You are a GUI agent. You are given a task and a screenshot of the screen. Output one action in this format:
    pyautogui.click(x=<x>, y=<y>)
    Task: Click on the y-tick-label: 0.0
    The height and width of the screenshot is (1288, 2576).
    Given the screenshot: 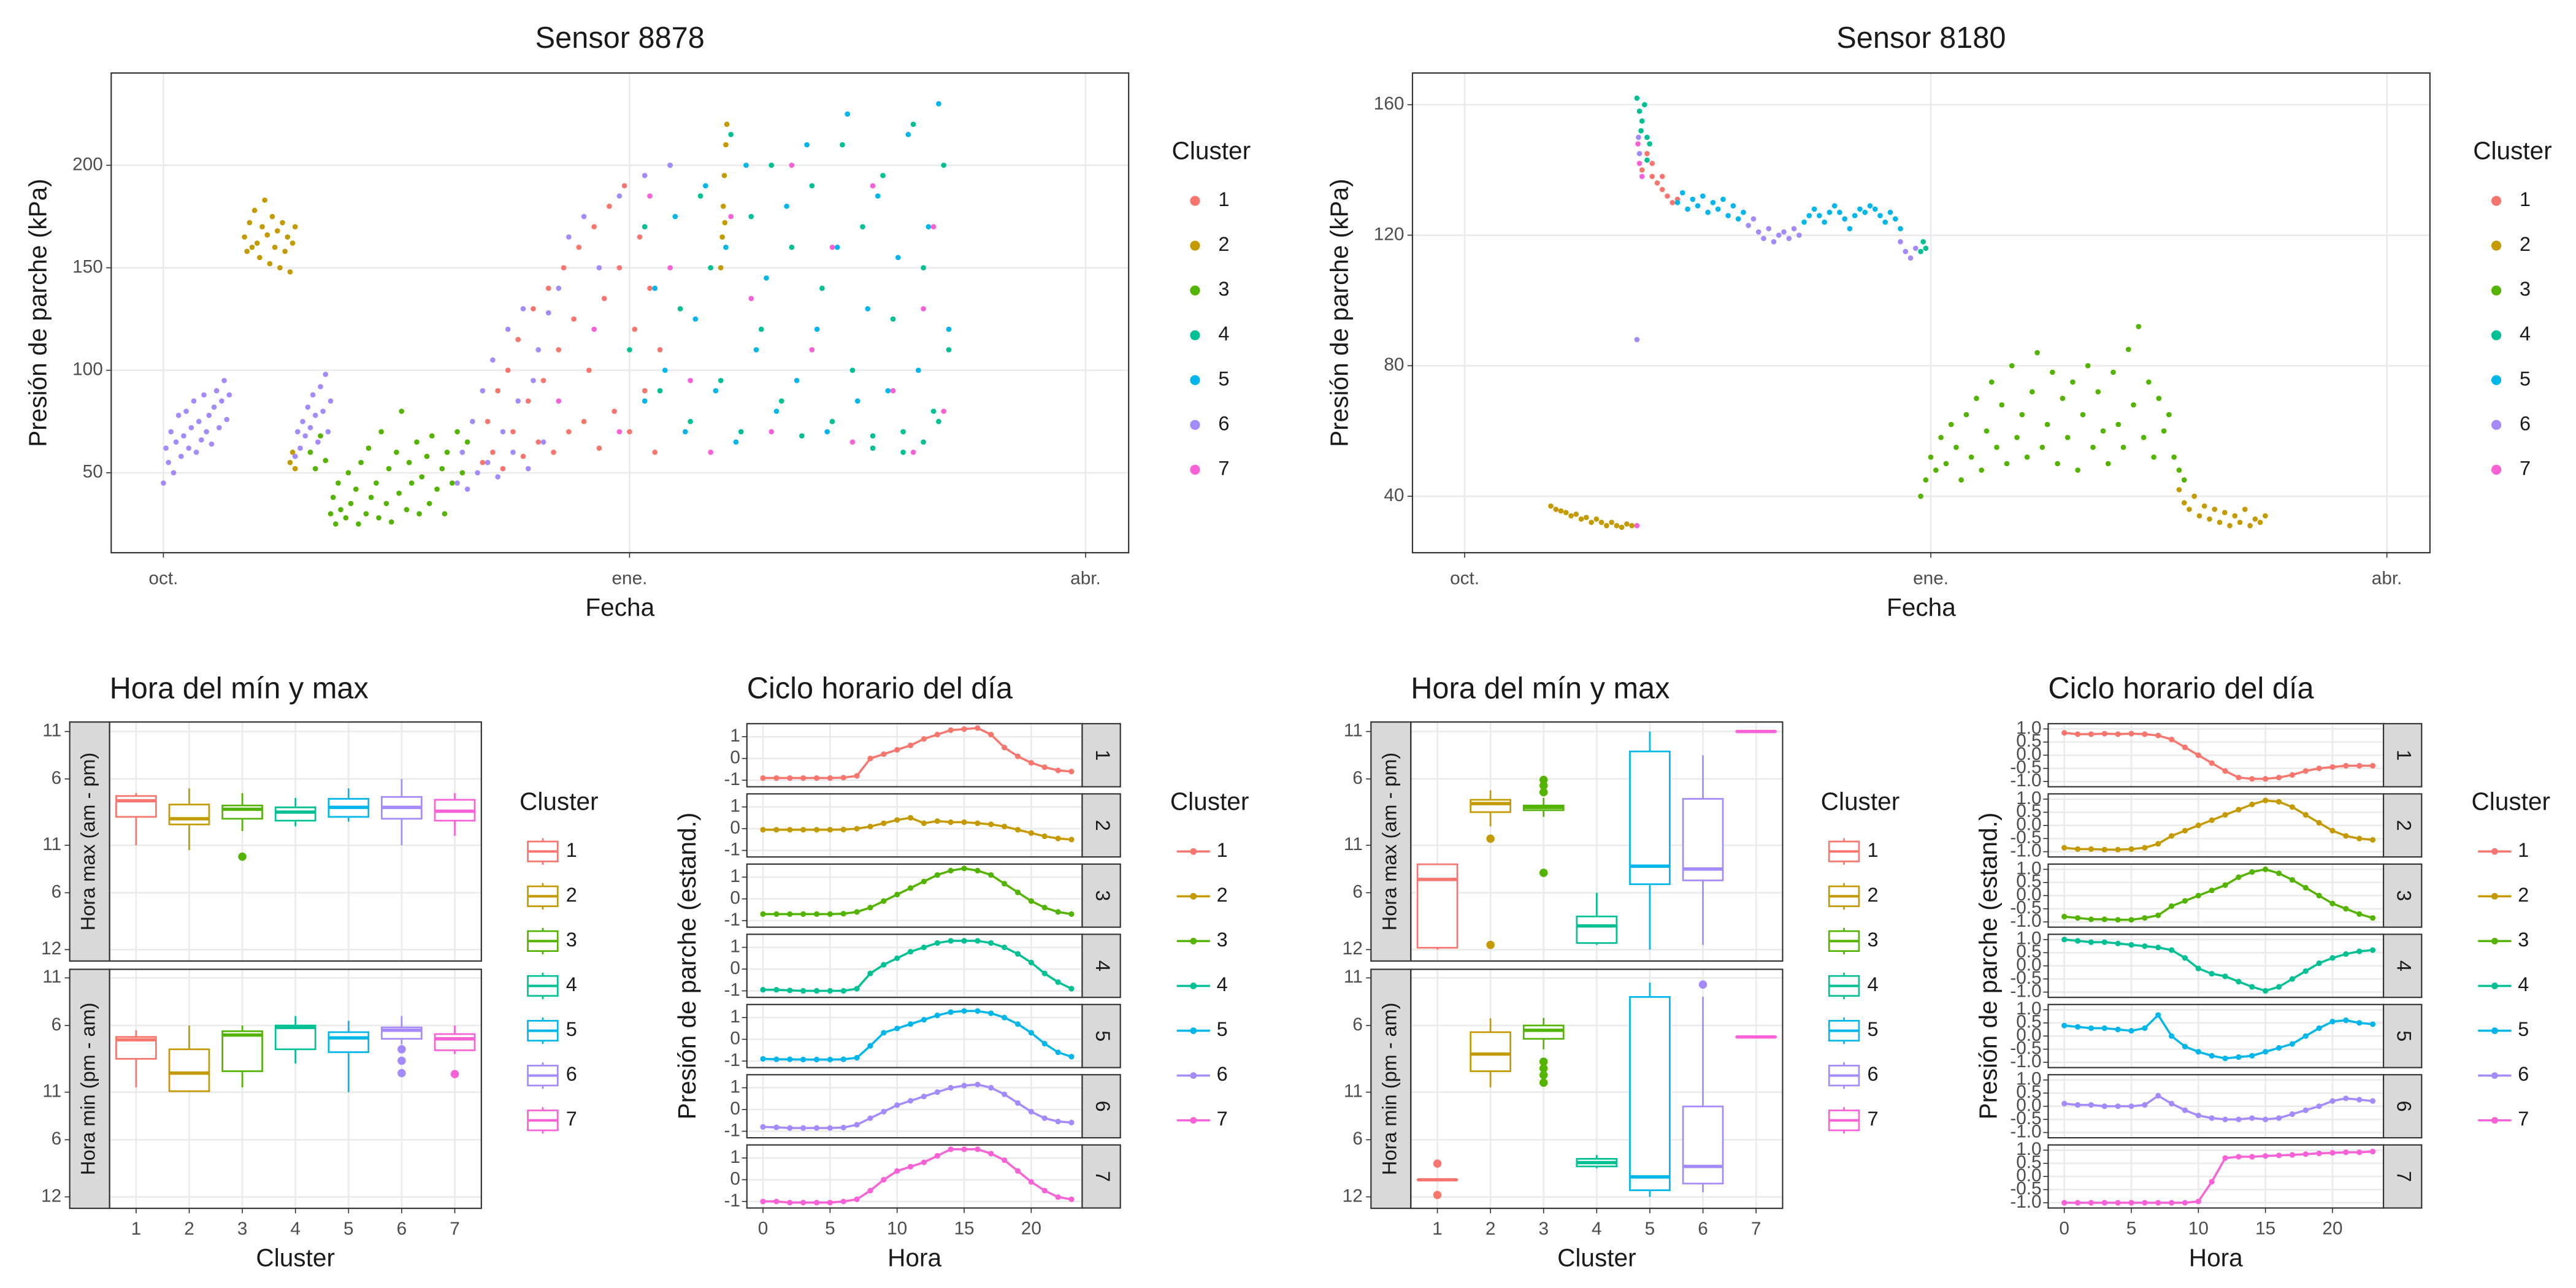 What is the action you would take?
    pyautogui.click(x=2028, y=1175)
    